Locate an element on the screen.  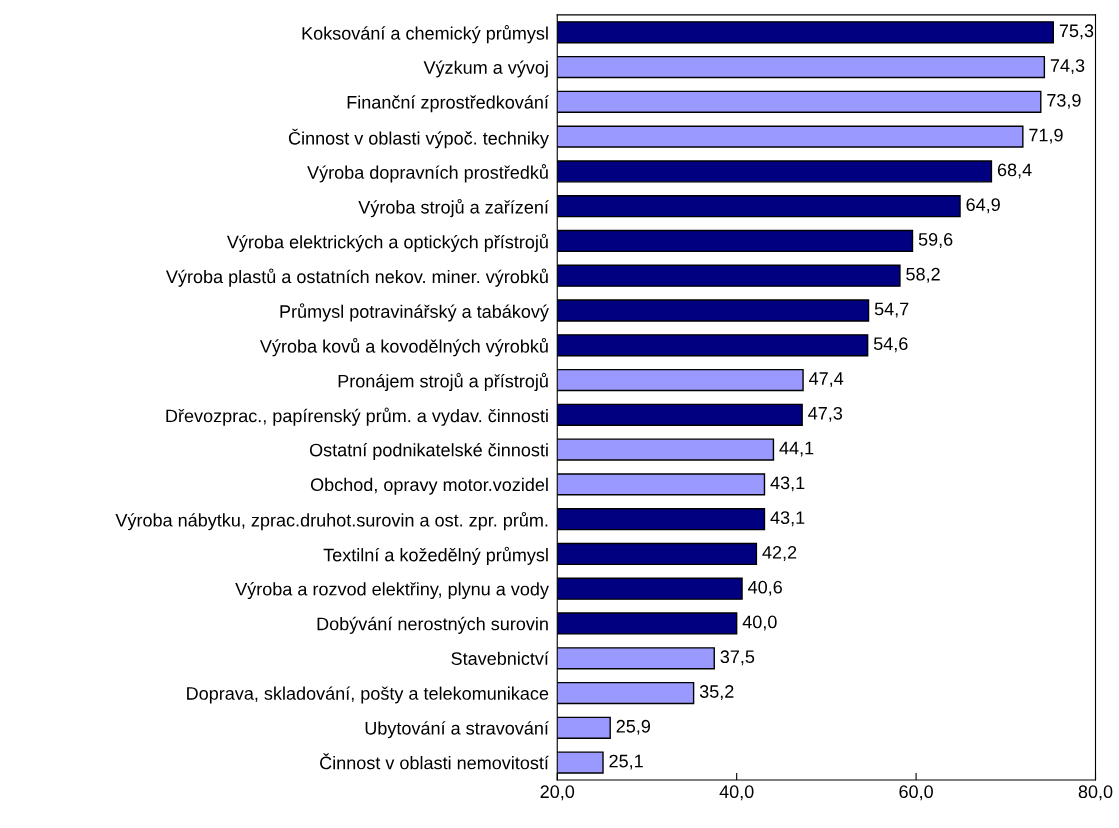
data-label: 40,0 is located at coordinates (759, 623).